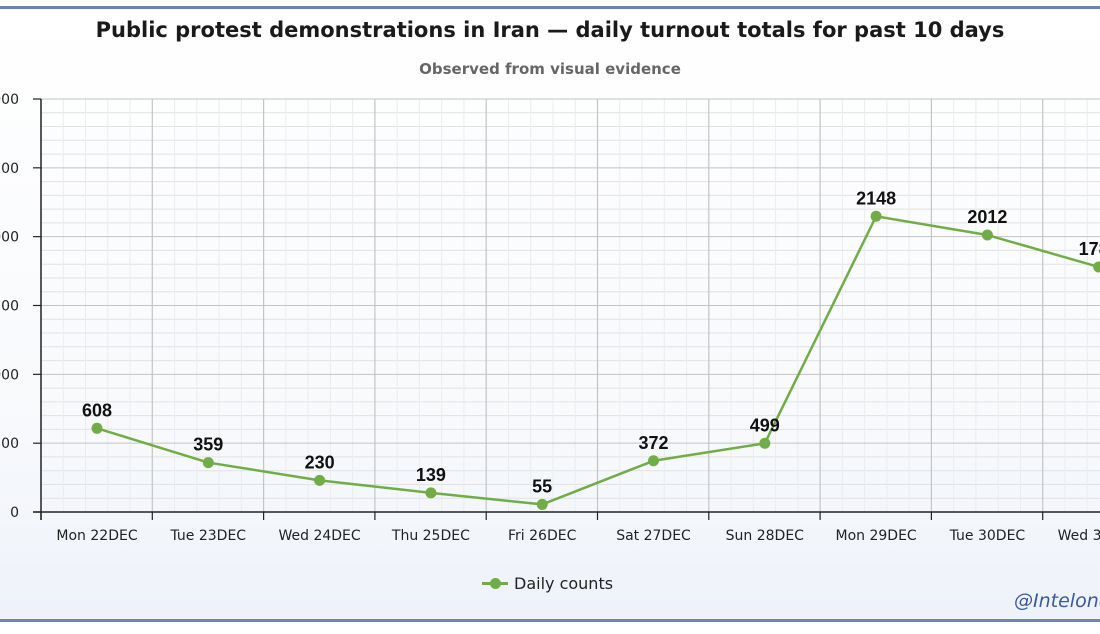 This screenshot has width=1100, height=634. I want to click on data-label: 55, so click(542, 486).